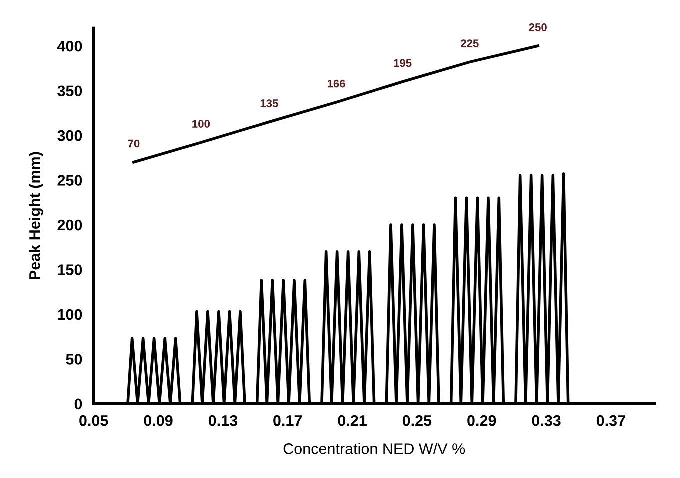 This screenshot has width=680, height=478. Describe the element at coordinates (288, 420) in the screenshot. I see `x-tick-label: 0.17` at that location.